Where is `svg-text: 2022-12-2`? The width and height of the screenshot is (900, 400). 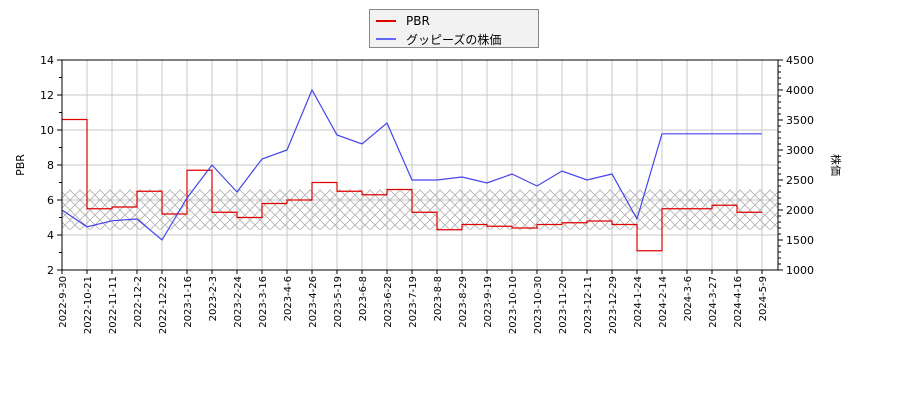 svg-text: 2022-12-2 is located at coordinates (138, 302).